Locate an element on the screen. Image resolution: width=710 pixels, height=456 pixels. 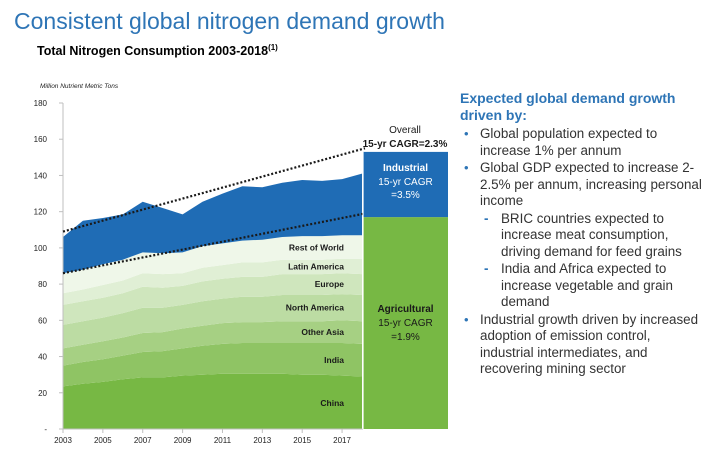
industrial-annotation: Industrial is located at coordinates (405, 168).